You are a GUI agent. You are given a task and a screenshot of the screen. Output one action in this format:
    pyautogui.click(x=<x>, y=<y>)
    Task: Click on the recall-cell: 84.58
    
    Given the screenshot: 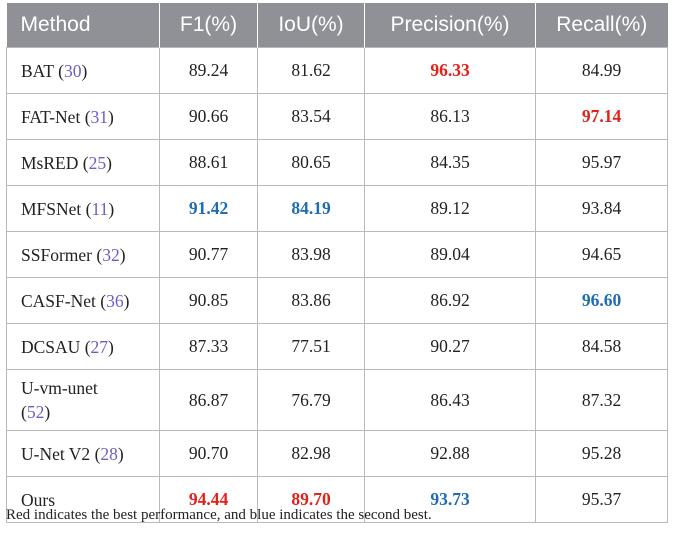 What is the action you would take?
    pyautogui.click(x=601, y=346)
    